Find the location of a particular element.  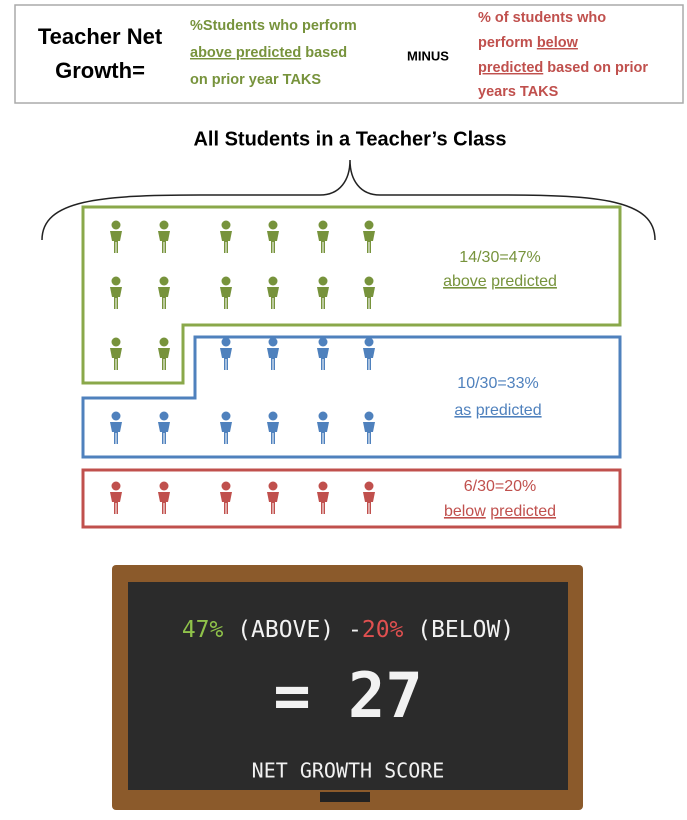

below-text: perform is located at coordinates (507, 43).